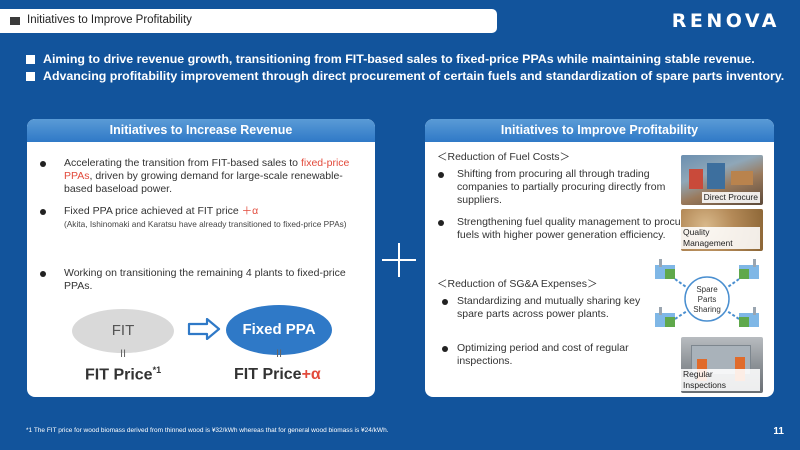  I want to click on plus-icon, so click(399, 260).